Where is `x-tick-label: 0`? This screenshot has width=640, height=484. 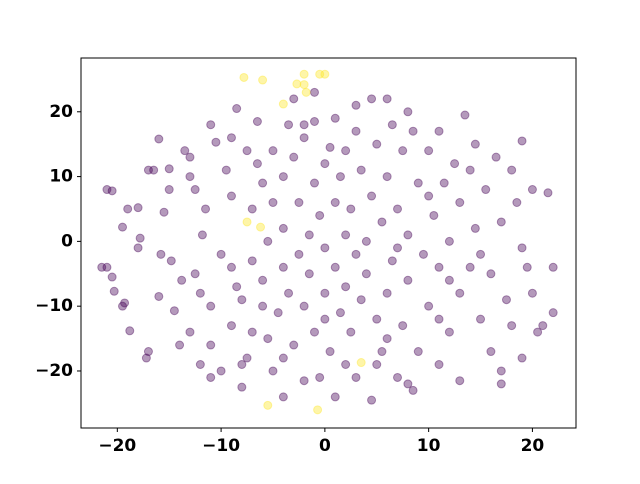
x-tick-label: 0 is located at coordinates (325, 446).